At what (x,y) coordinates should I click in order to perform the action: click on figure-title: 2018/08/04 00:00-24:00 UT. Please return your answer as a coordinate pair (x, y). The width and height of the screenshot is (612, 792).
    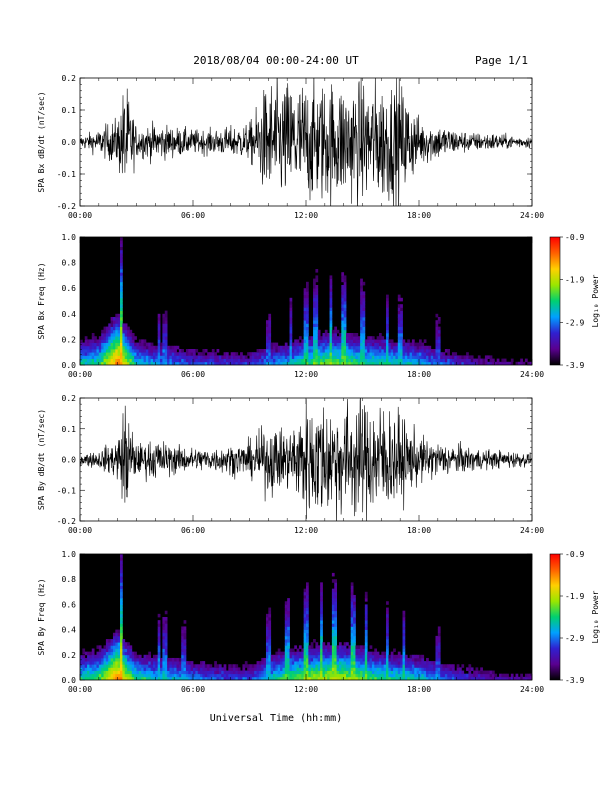
    Looking at the image, I should click on (276, 60).